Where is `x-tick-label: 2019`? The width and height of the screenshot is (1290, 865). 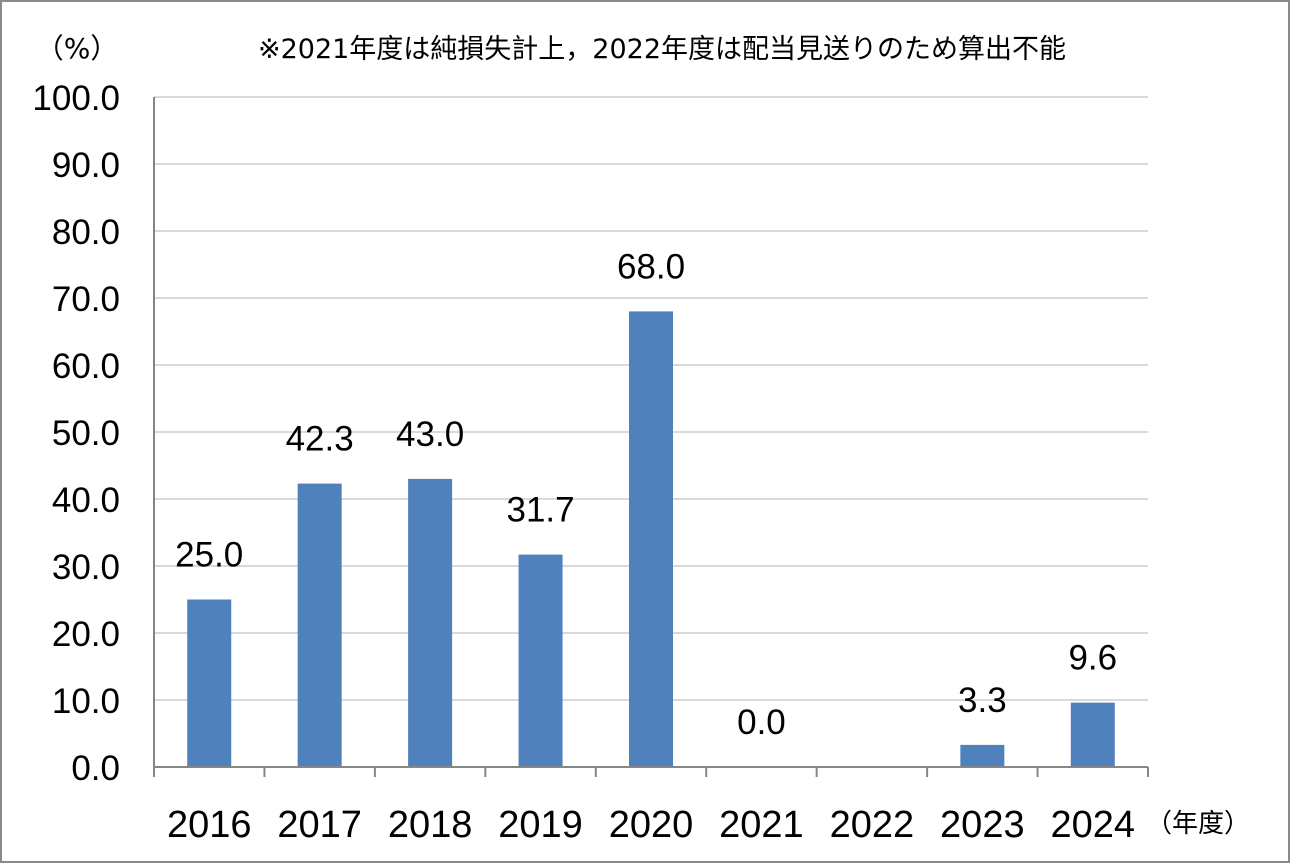 x-tick-label: 2019 is located at coordinates (540, 825).